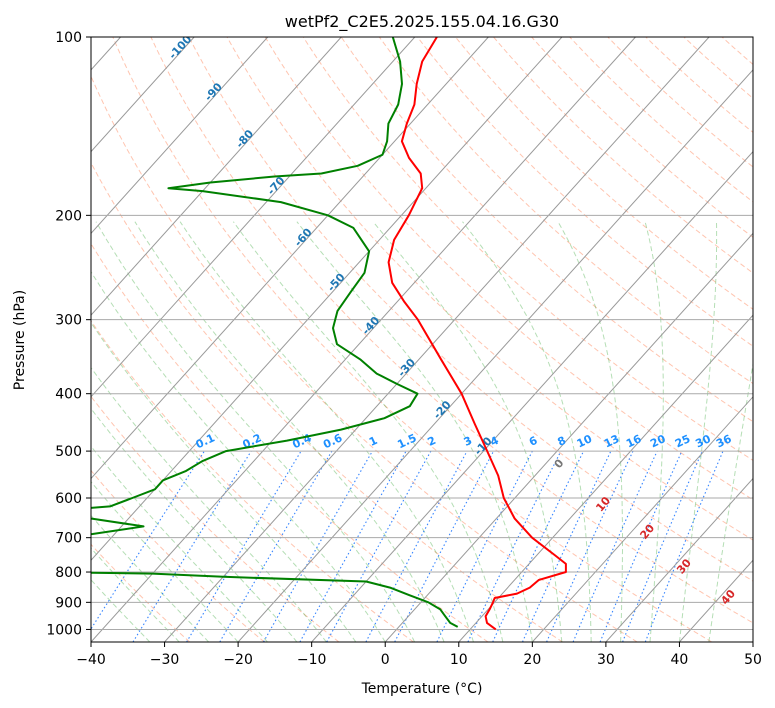 The image size is (775, 708). Describe the element at coordinates (682, 441) in the screenshot. I see `mixing-ratio-label: 25` at that location.